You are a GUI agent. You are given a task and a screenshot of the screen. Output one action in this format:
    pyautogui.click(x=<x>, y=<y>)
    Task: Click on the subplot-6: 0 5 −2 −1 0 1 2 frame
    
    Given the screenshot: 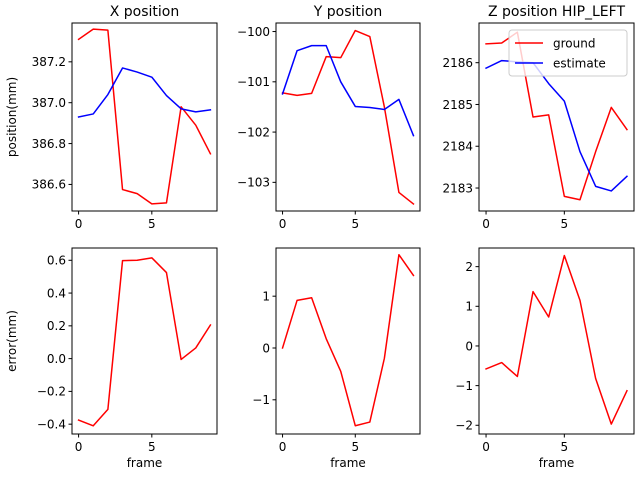 What is the action you would take?
    pyautogui.click(x=545, y=358)
    